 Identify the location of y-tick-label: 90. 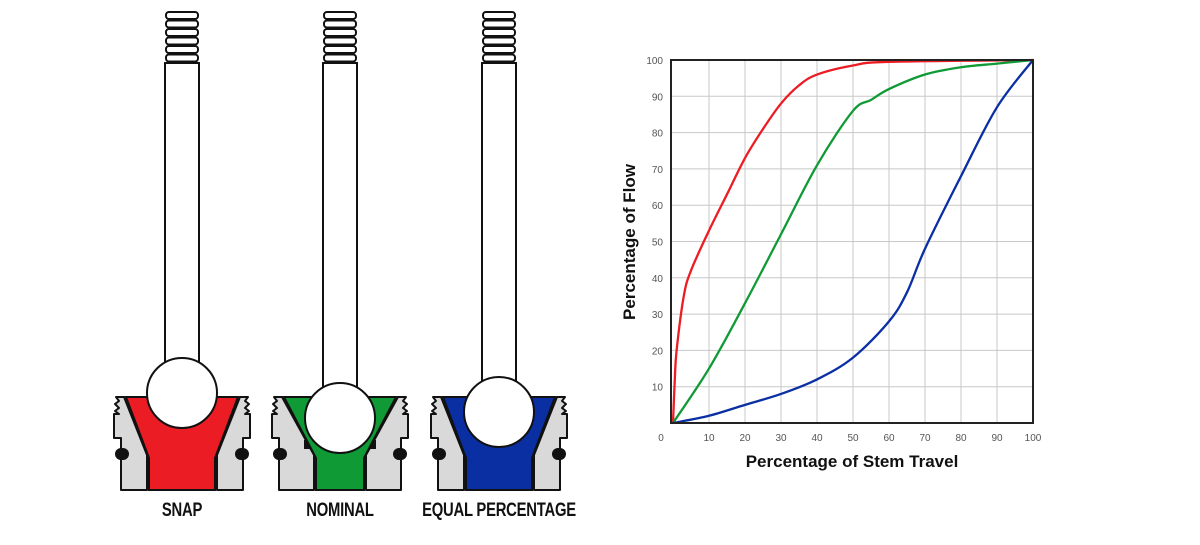
(658, 97).